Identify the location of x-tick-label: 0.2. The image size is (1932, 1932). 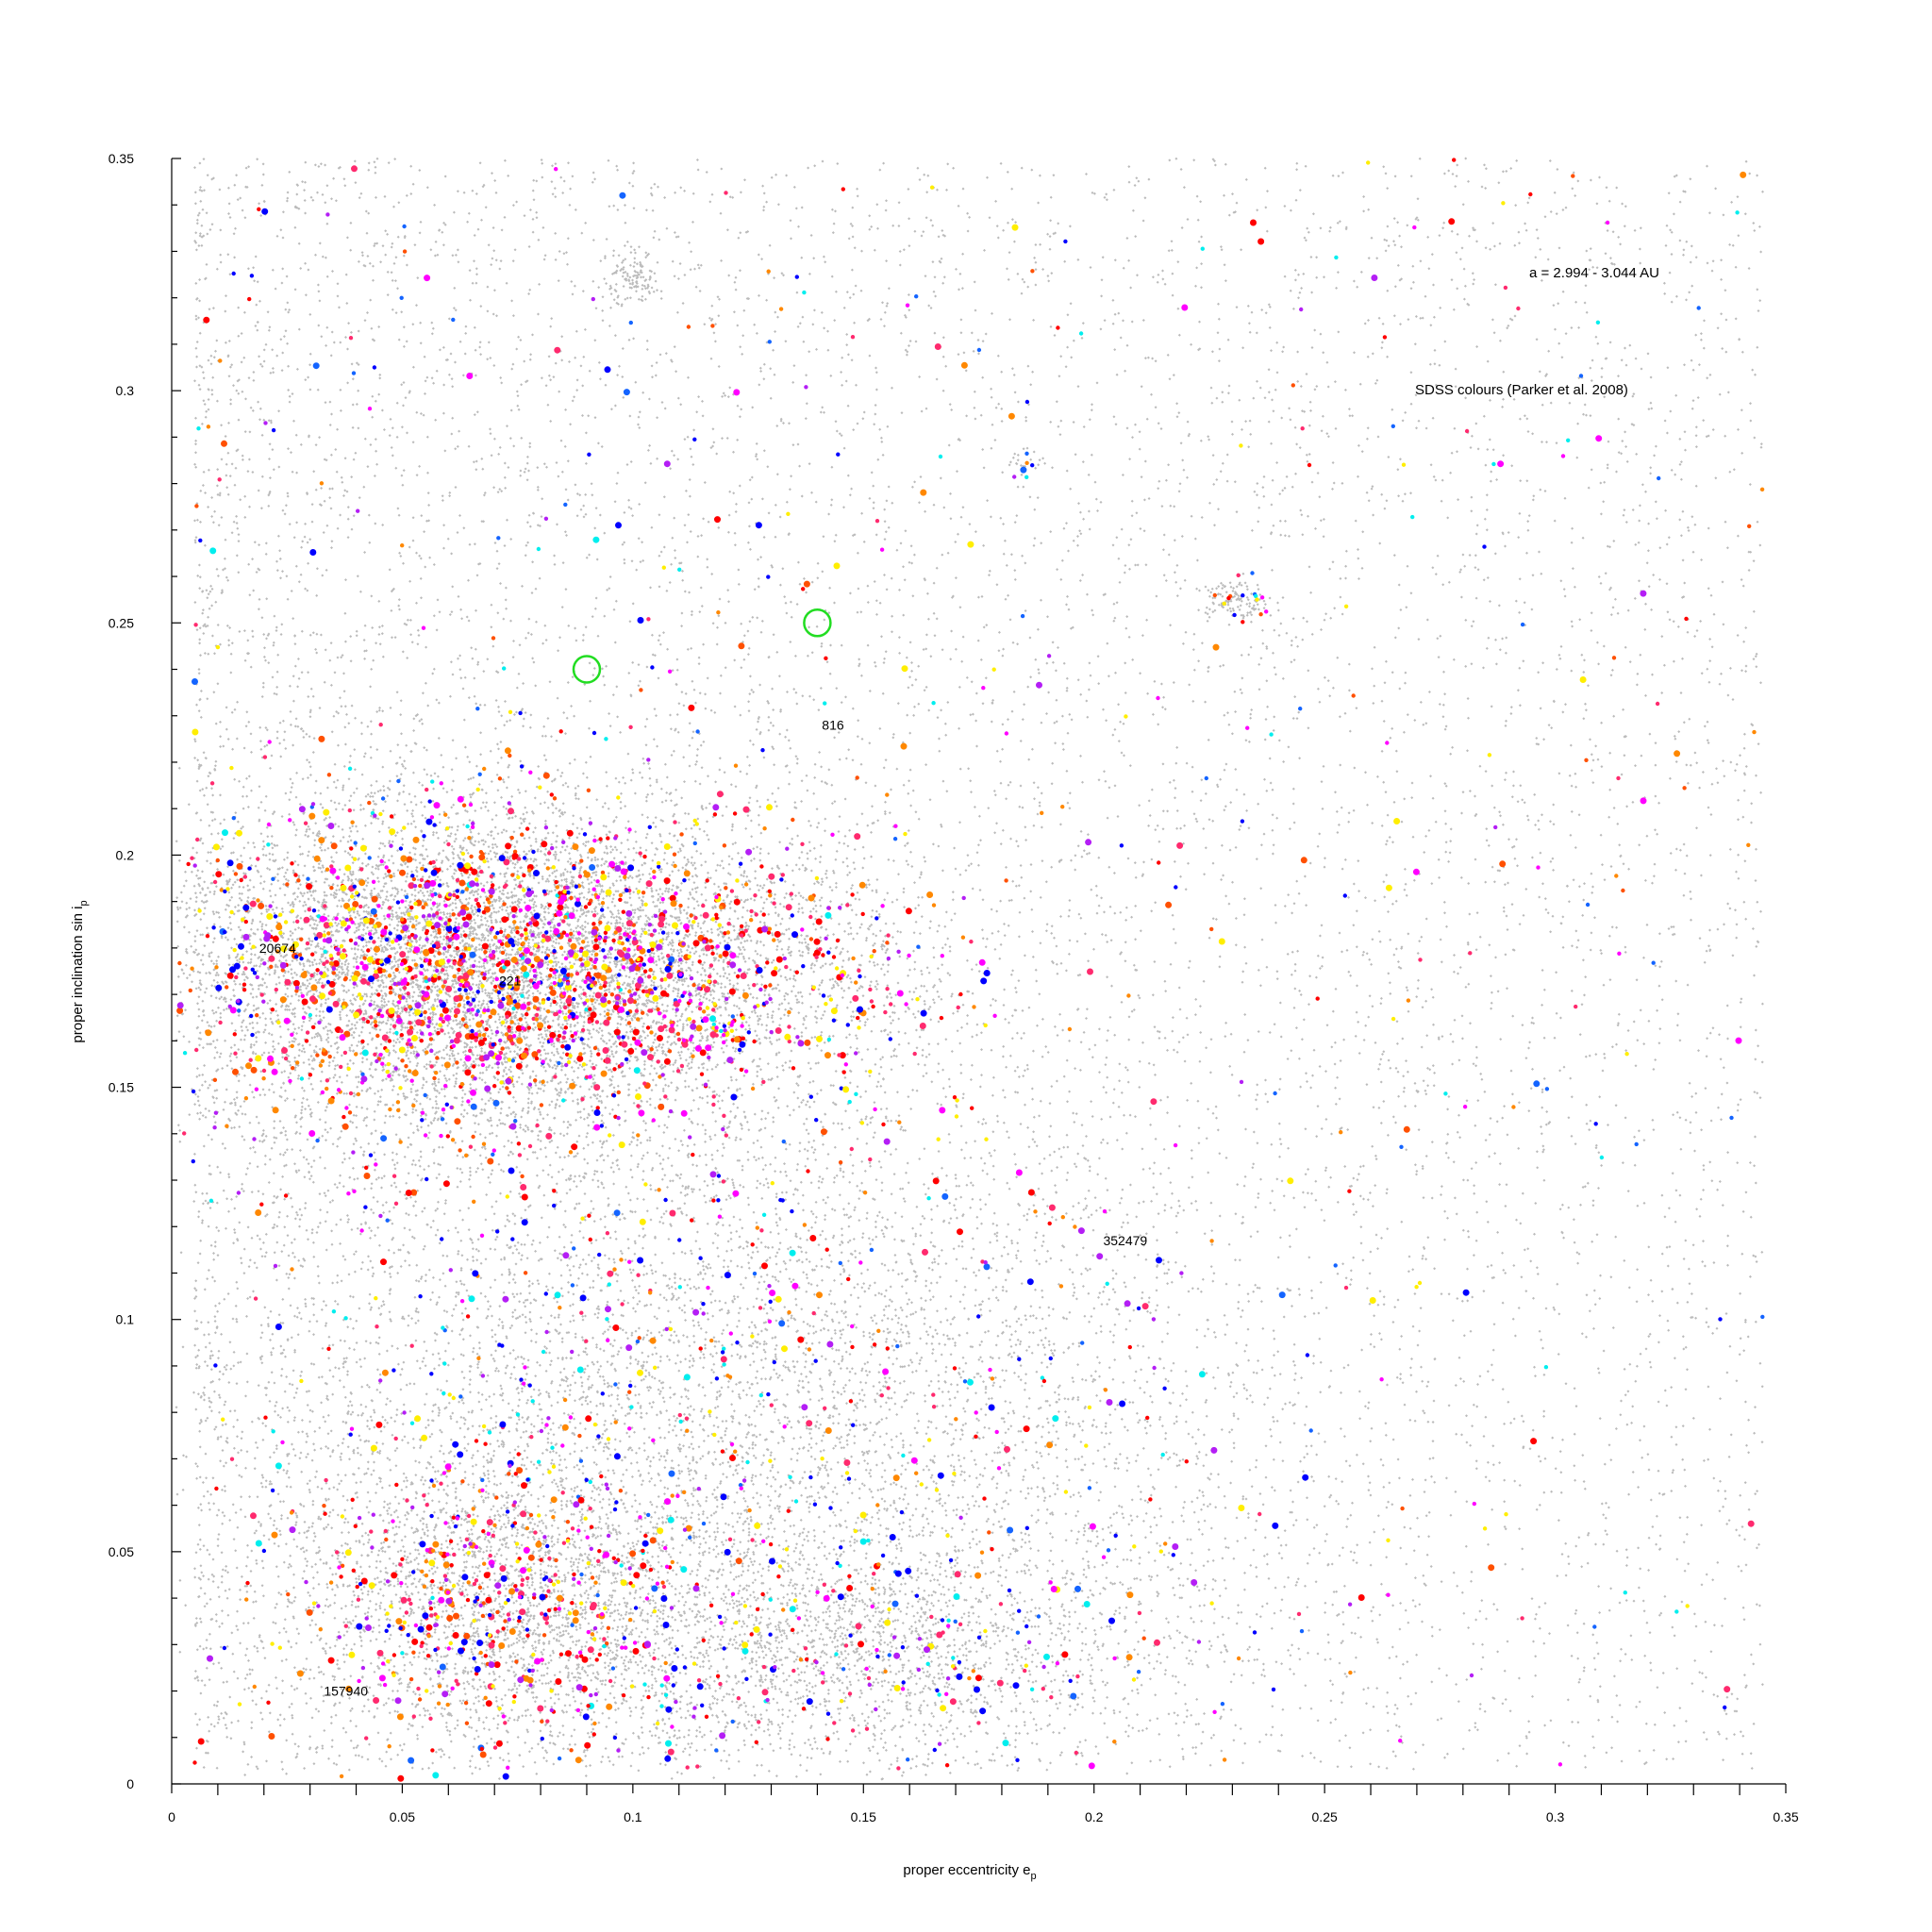
(1094, 1817).